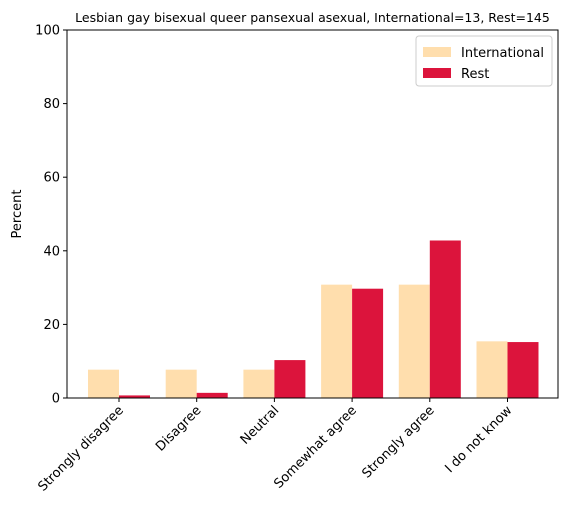 The width and height of the screenshot is (587, 514). Describe the element at coordinates (437, 52) in the screenshot. I see `legend-swatch-international` at that location.